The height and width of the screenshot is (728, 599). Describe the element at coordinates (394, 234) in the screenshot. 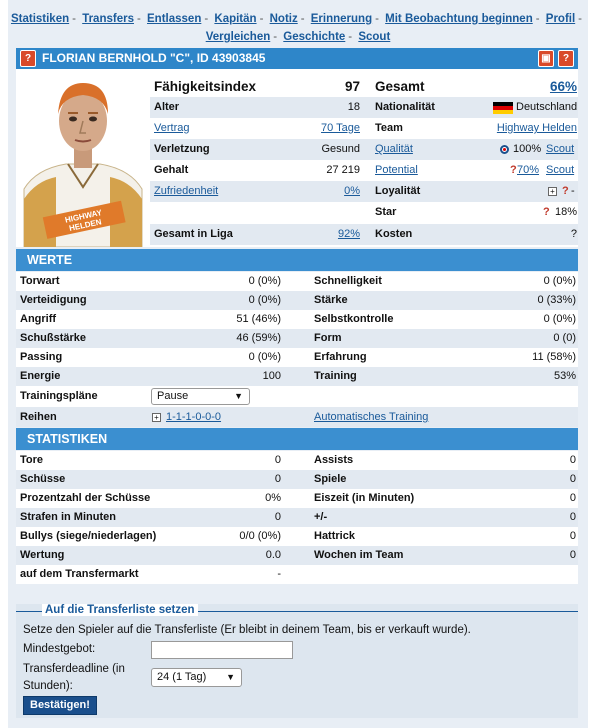

I see `costs-label: Kosten` at that location.